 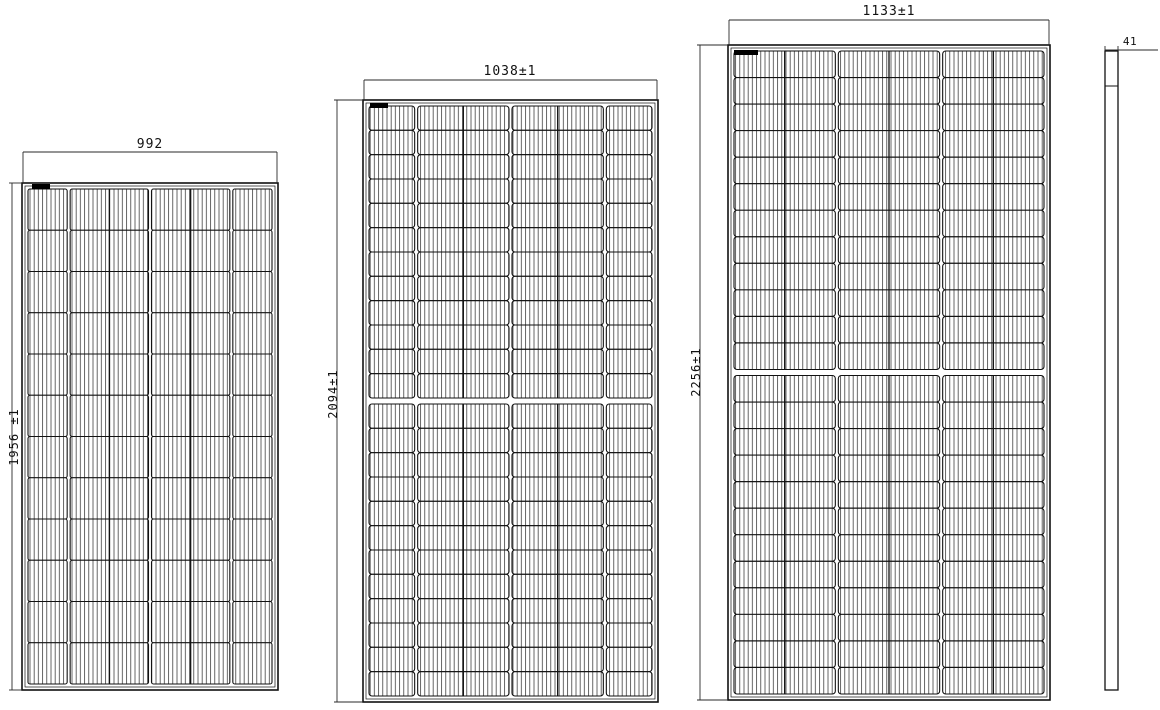 What do you see at coordinates (1111, 370) in the screenshot?
I see `frame-side-profile` at bounding box center [1111, 370].